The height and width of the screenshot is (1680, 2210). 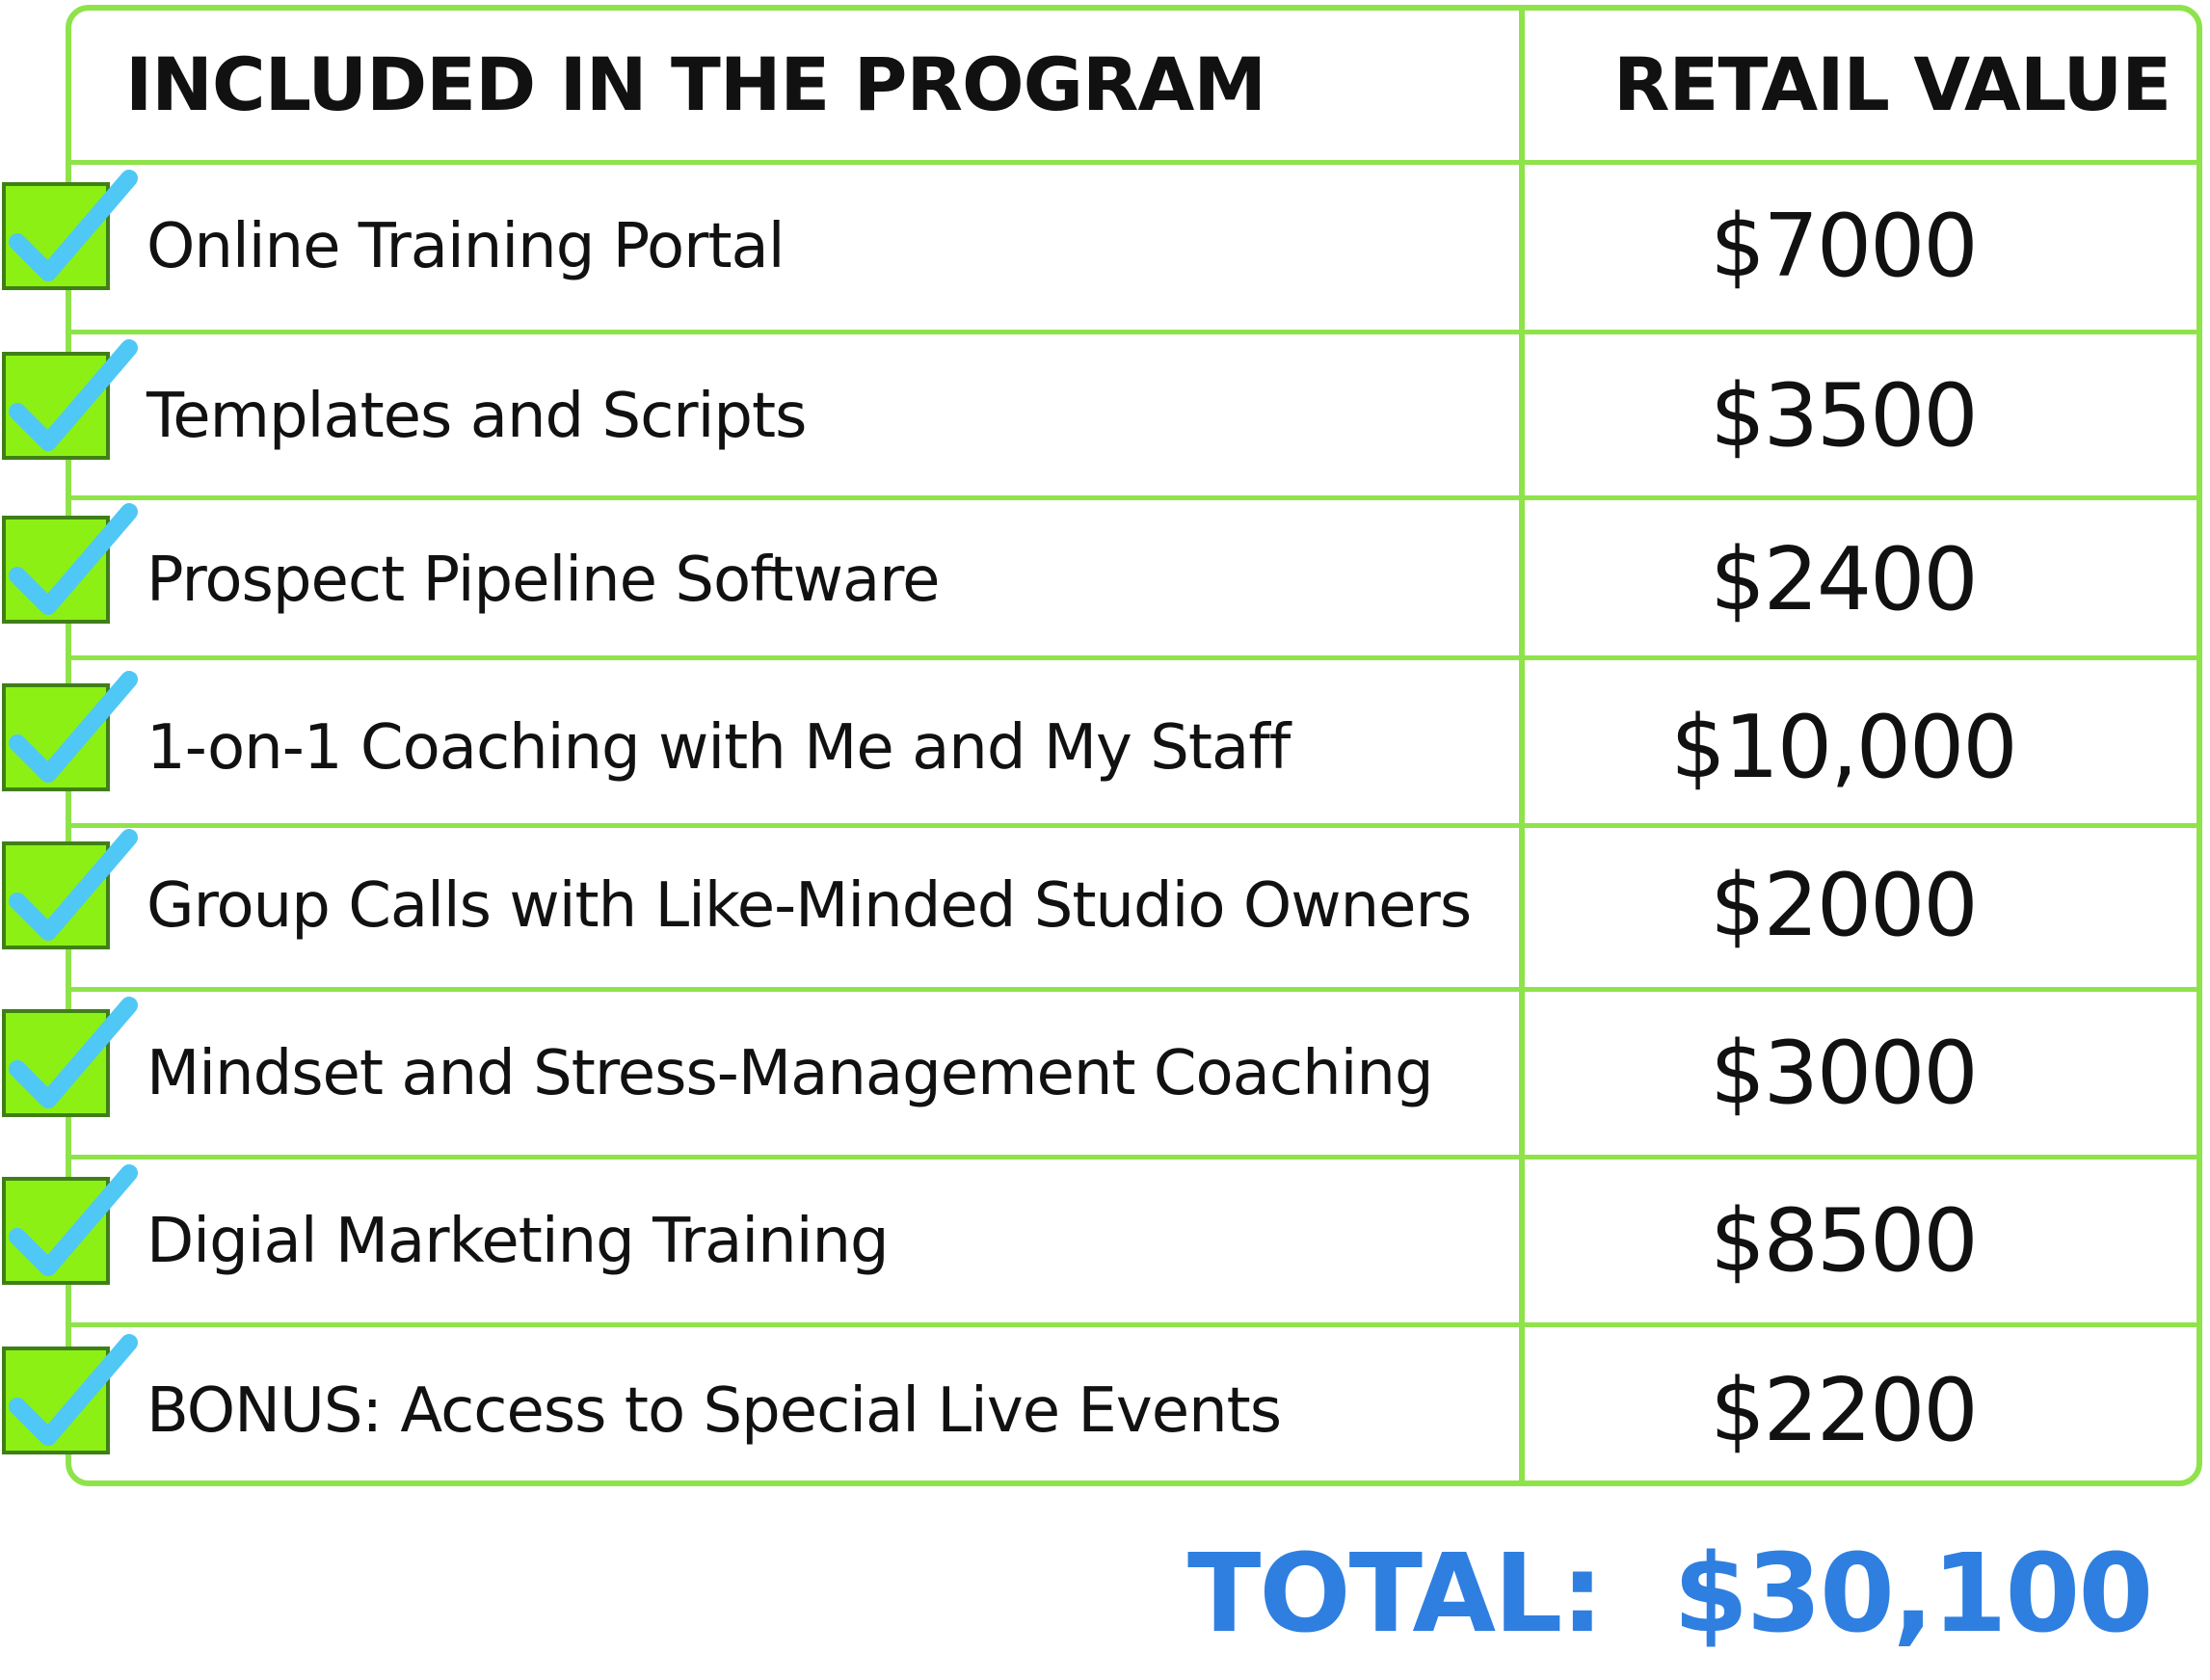 I want to click on table-row: Online Training Portal $7000, so click(x=1105, y=247).